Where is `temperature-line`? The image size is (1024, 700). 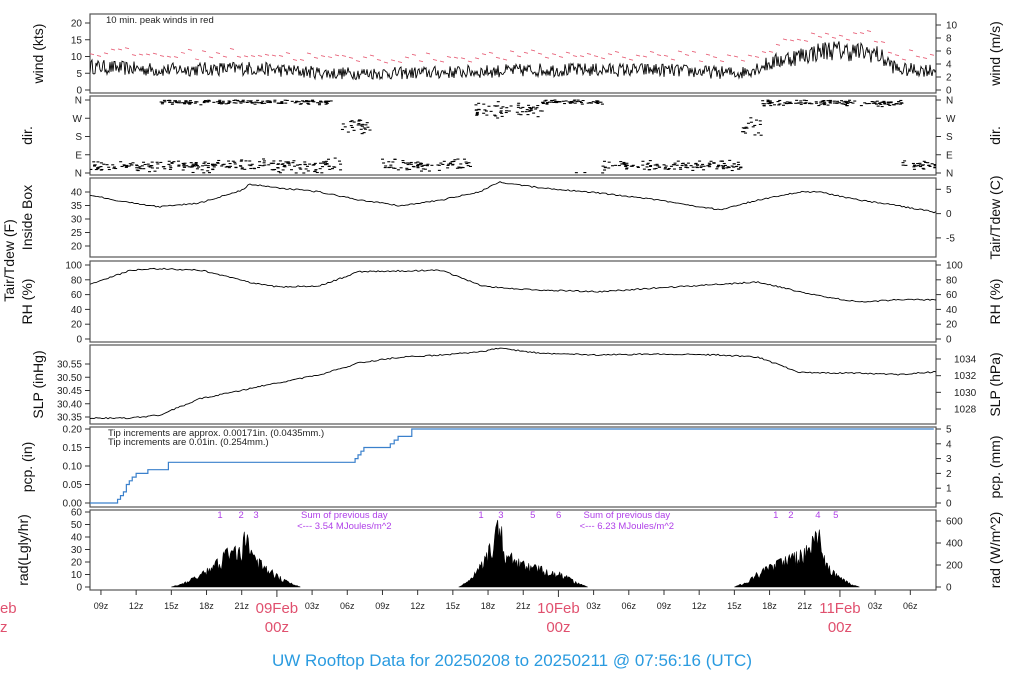
temperature-line is located at coordinates (513, 197).